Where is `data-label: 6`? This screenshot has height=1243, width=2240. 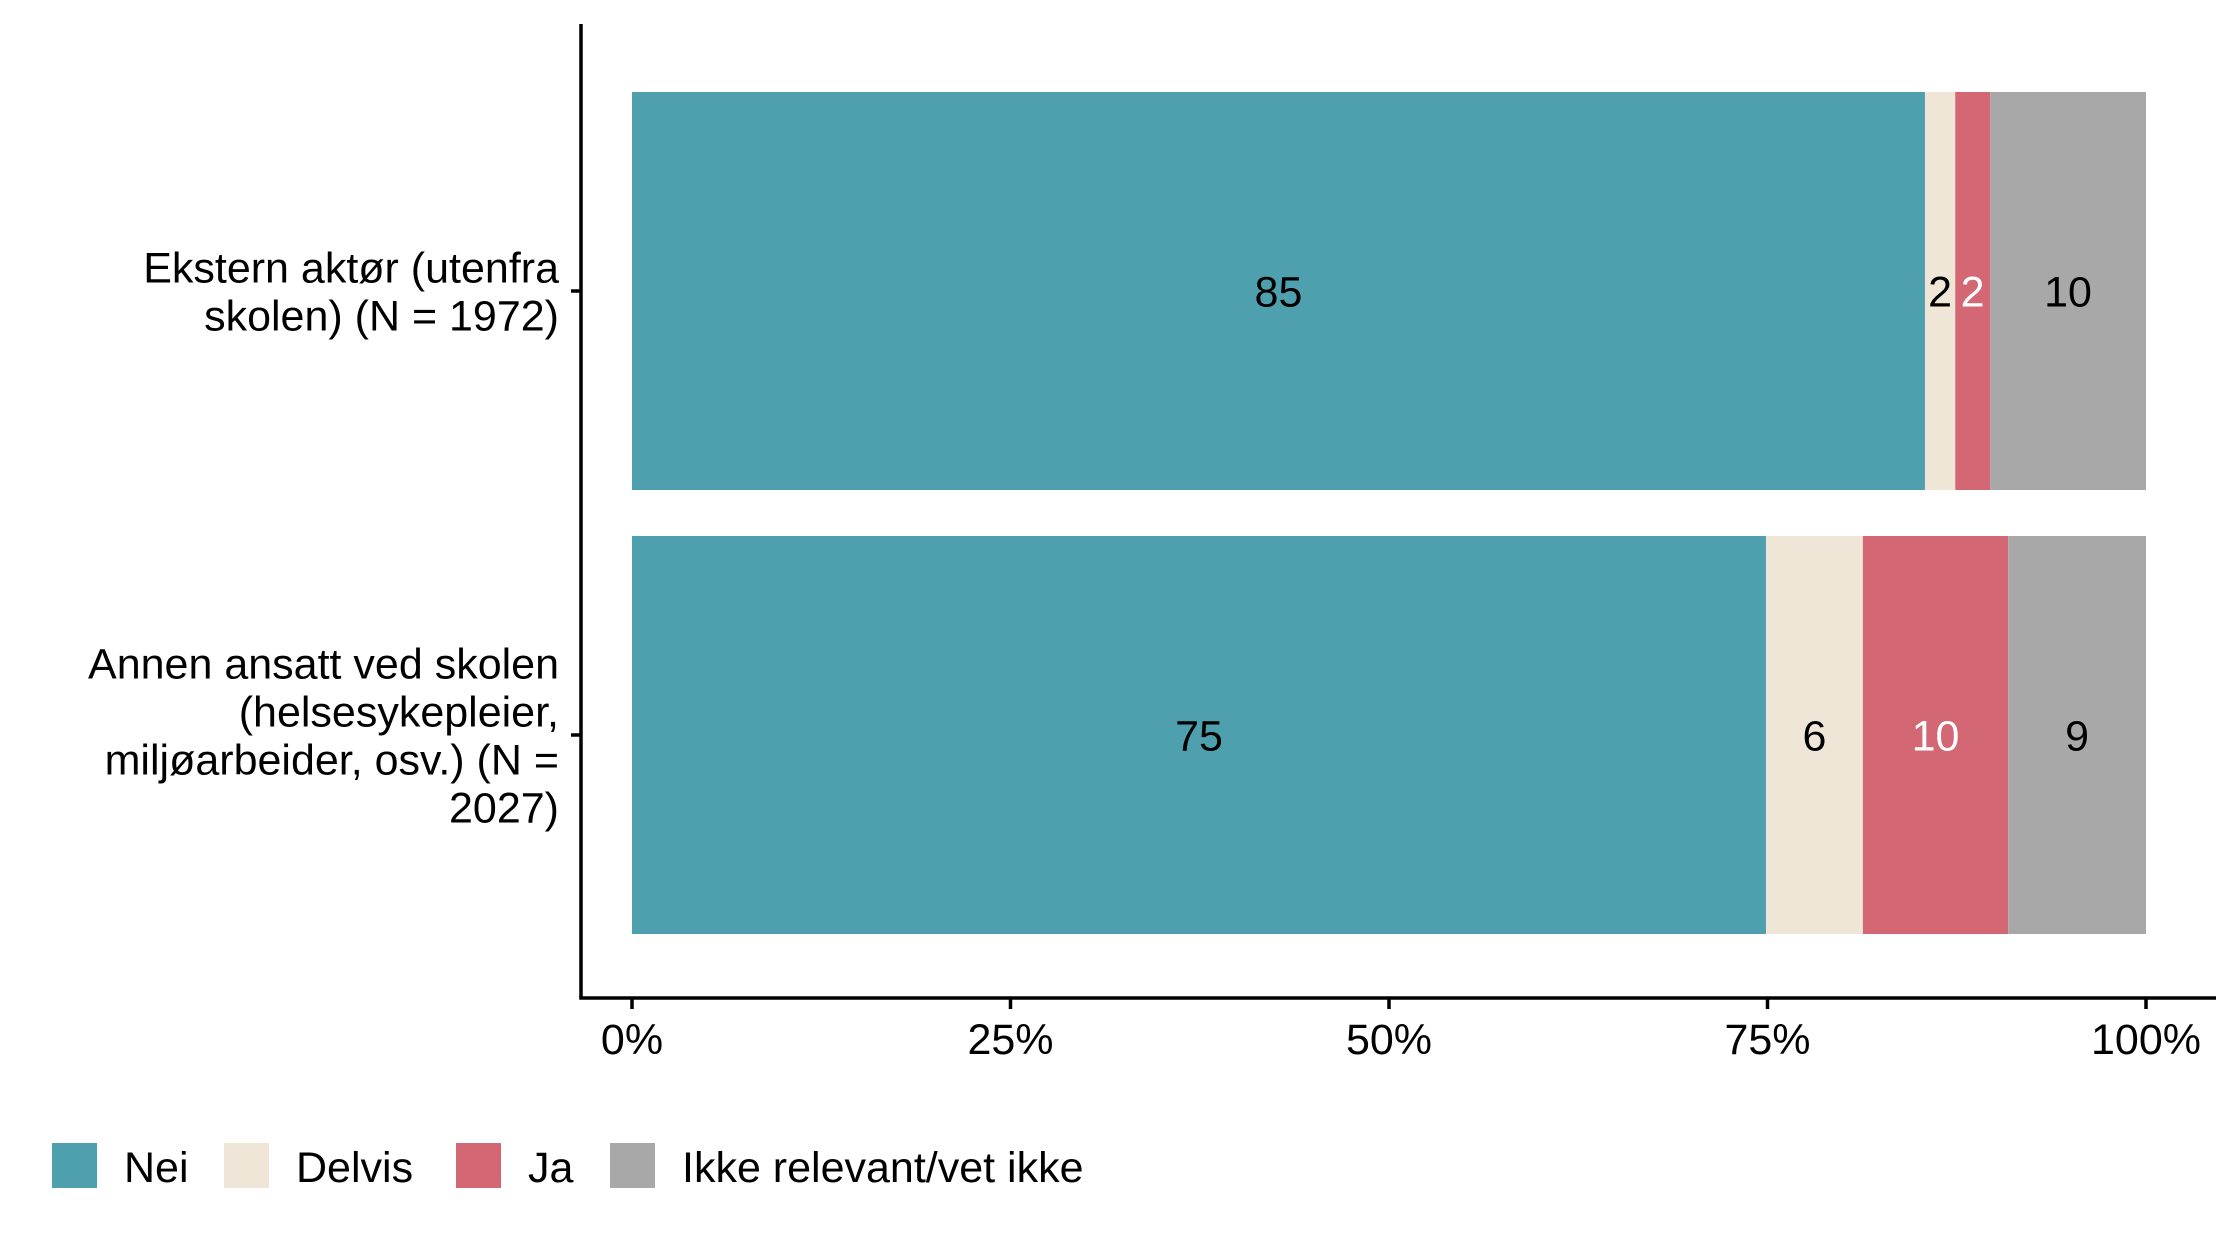 data-label: 6 is located at coordinates (1814, 736).